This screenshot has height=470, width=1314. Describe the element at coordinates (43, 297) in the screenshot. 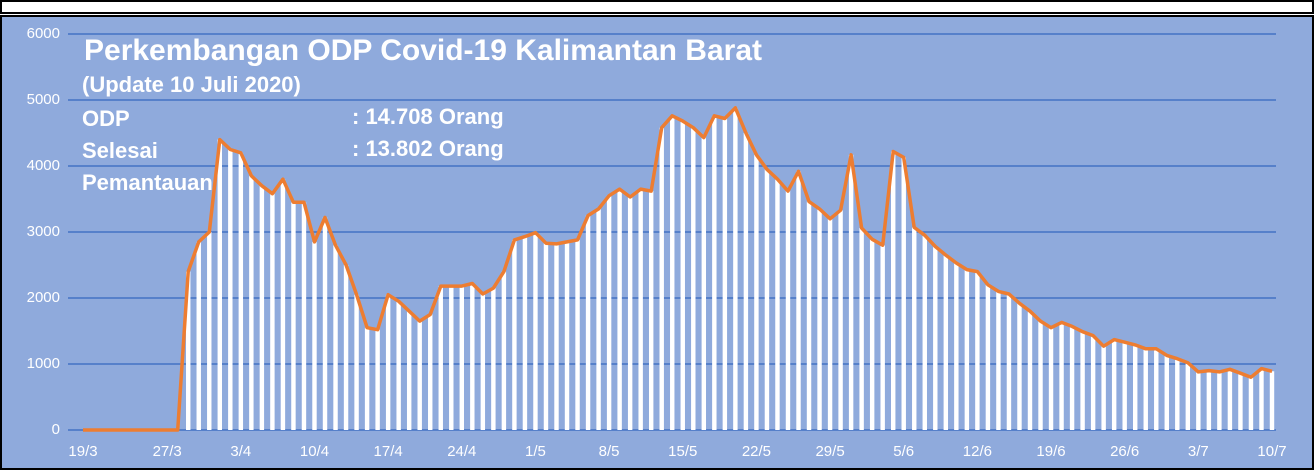

I see `y-tick-label: 2000` at that location.